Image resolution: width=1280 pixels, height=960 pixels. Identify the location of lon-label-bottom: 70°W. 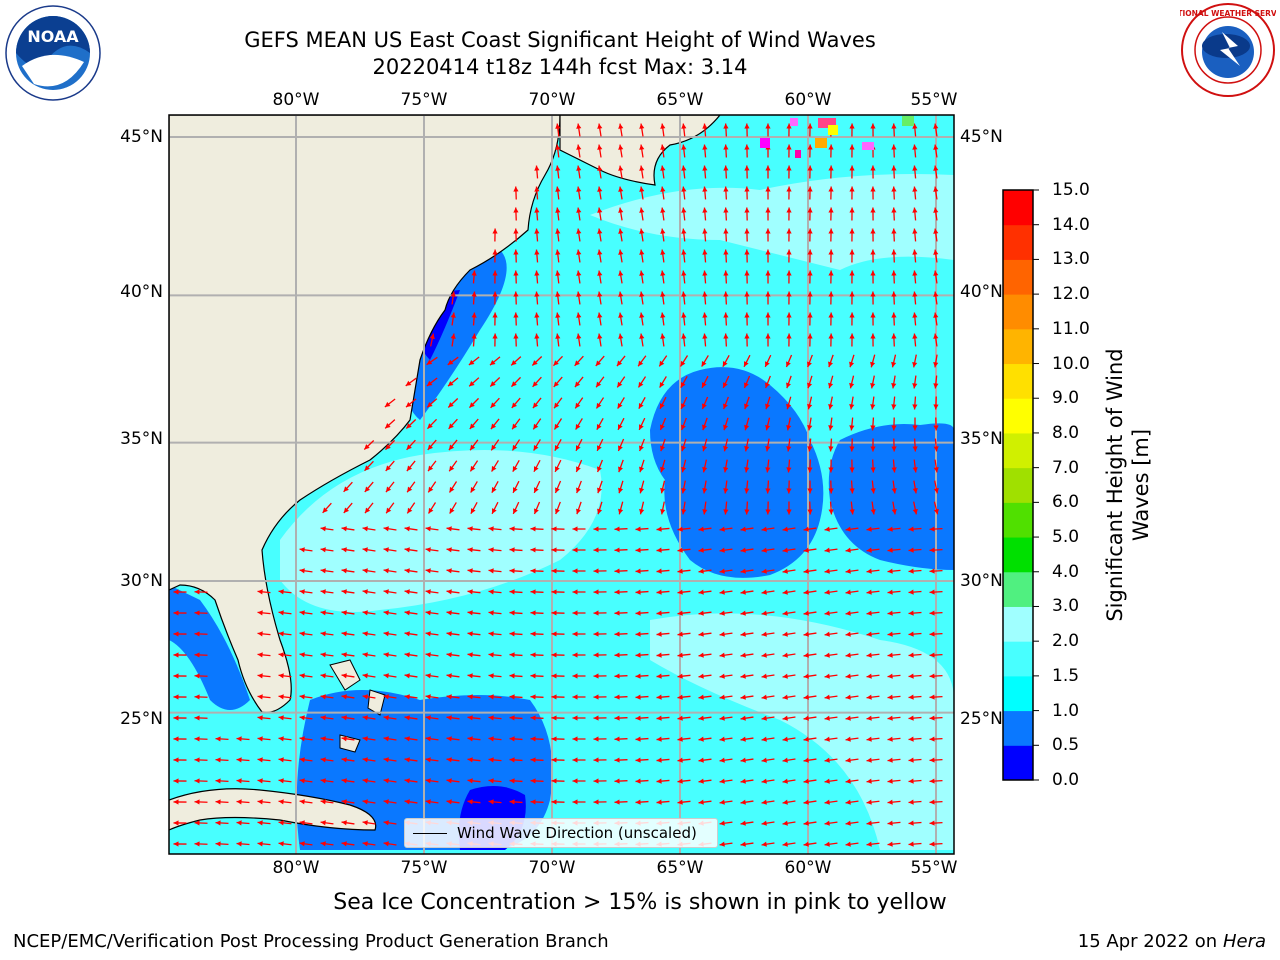
(552, 868).